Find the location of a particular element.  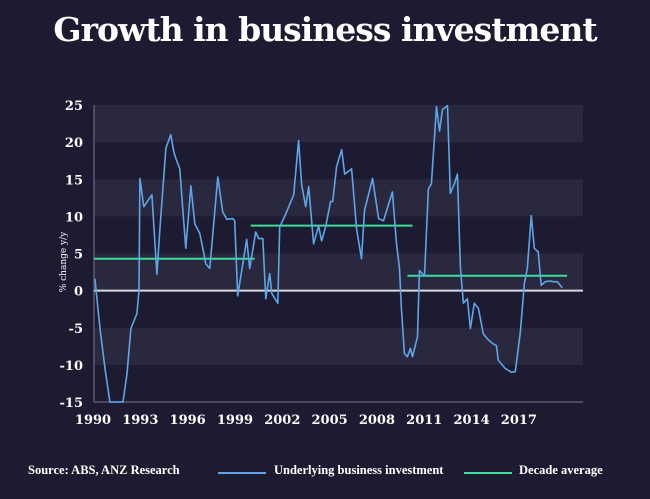

legend-swatch-decade-average is located at coordinates (488, 473).